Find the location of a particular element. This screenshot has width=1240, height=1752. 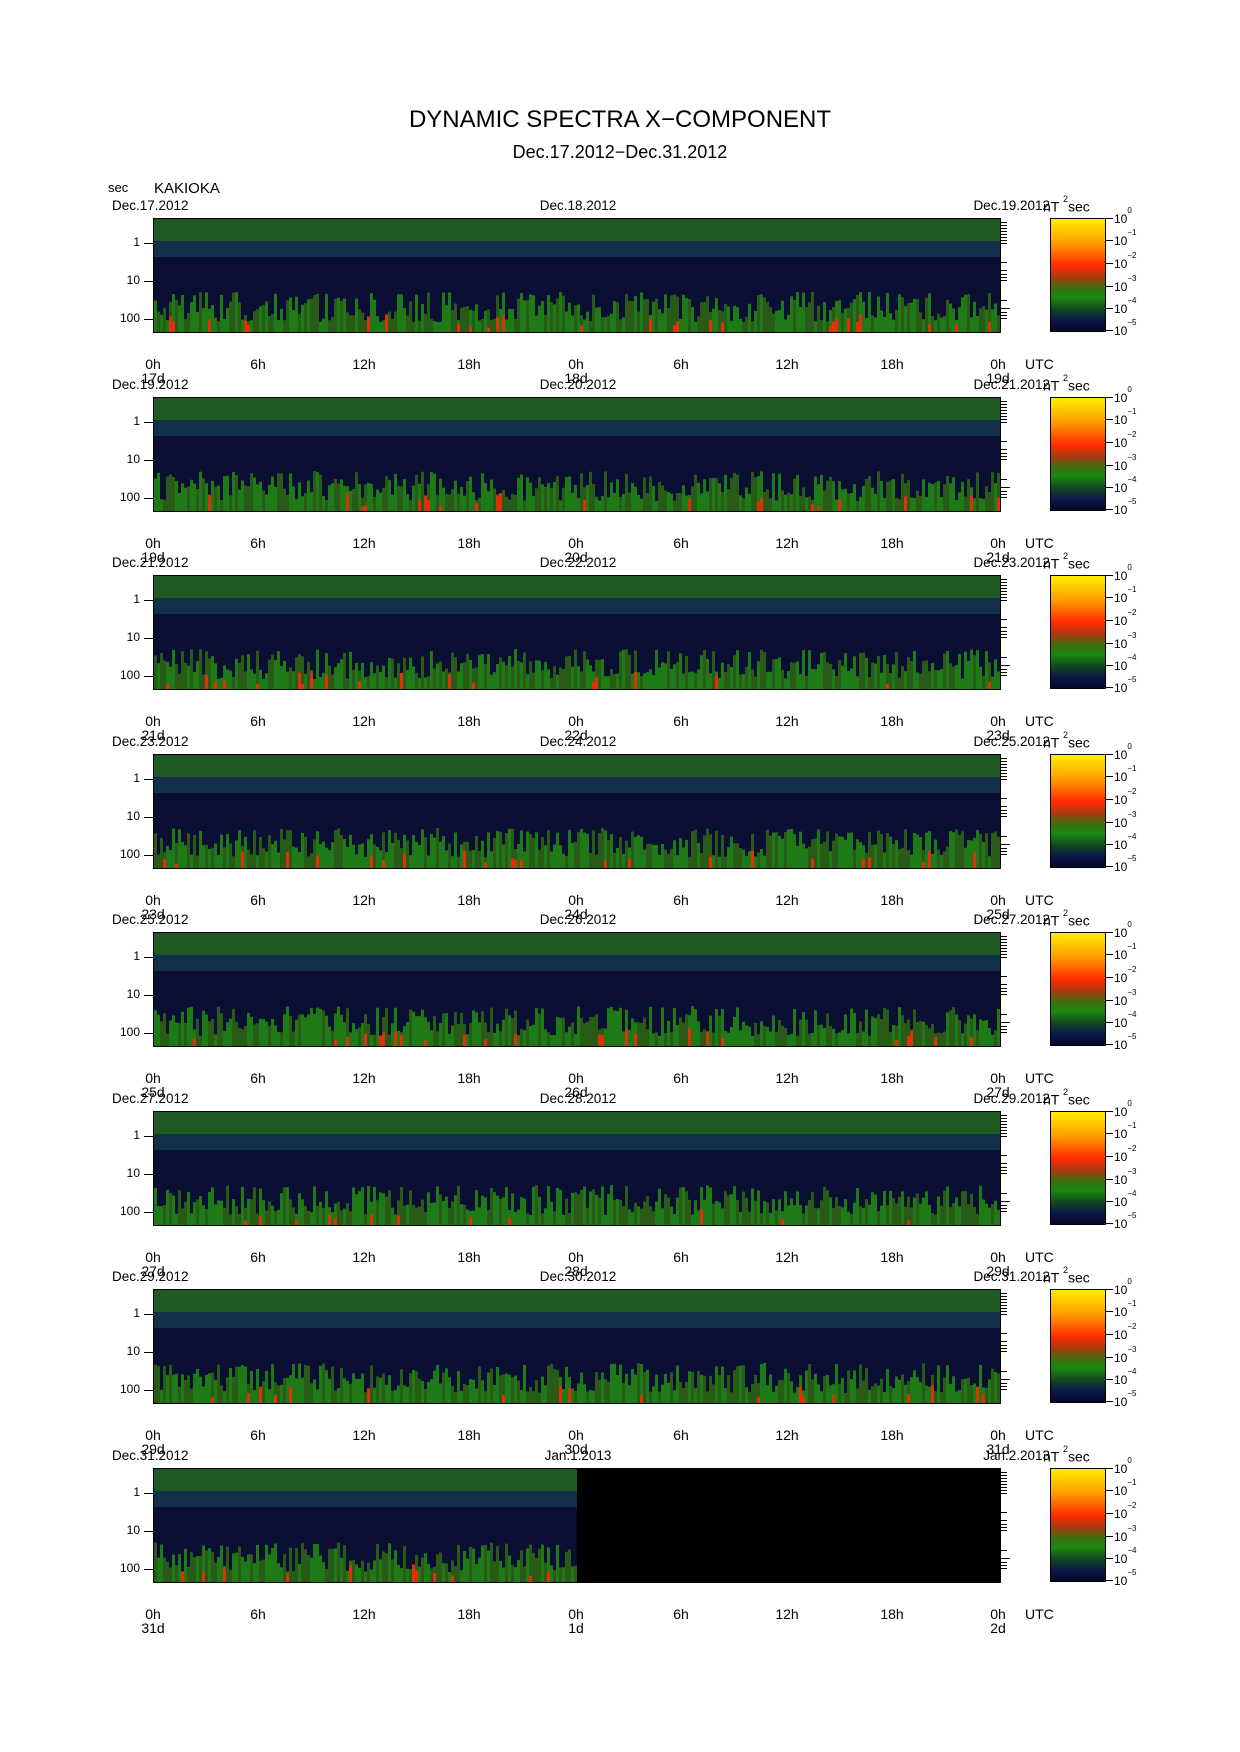

x-day-label: 29d is located at coordinates (998, 1270).